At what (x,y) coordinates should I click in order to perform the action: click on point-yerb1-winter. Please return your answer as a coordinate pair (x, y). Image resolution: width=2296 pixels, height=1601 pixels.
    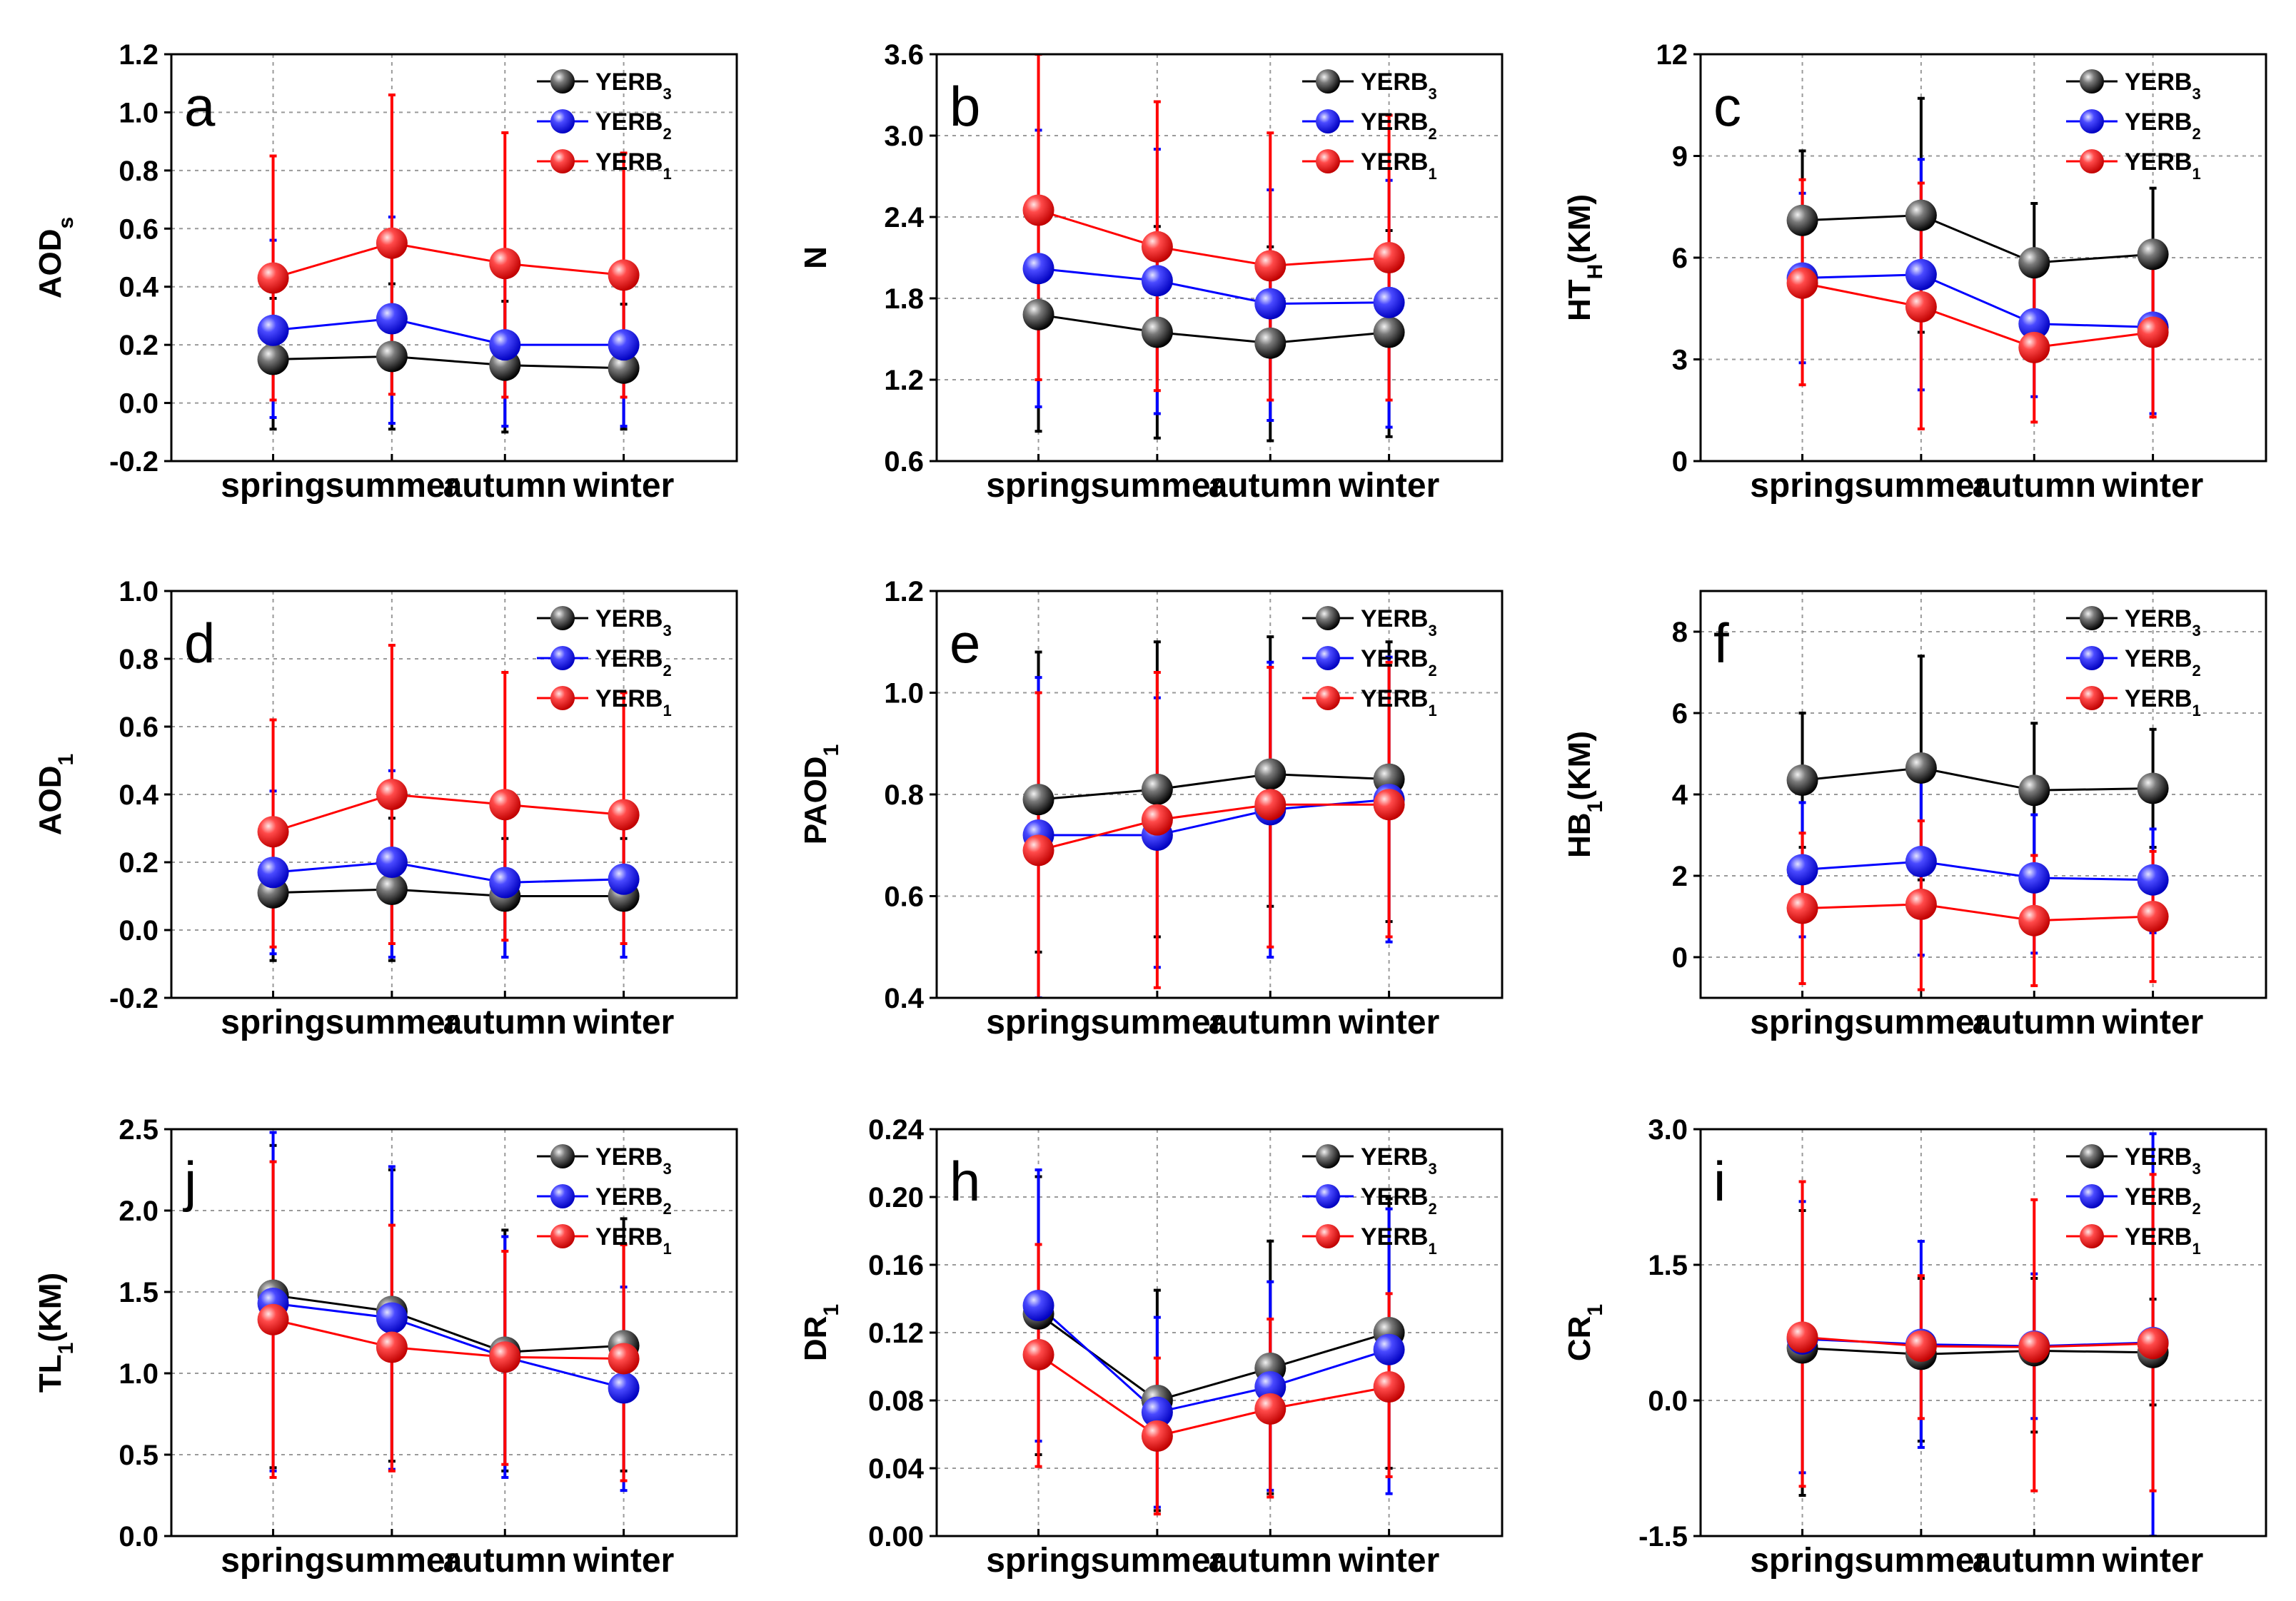
    Looking at the image, I should click on (1389, 805).